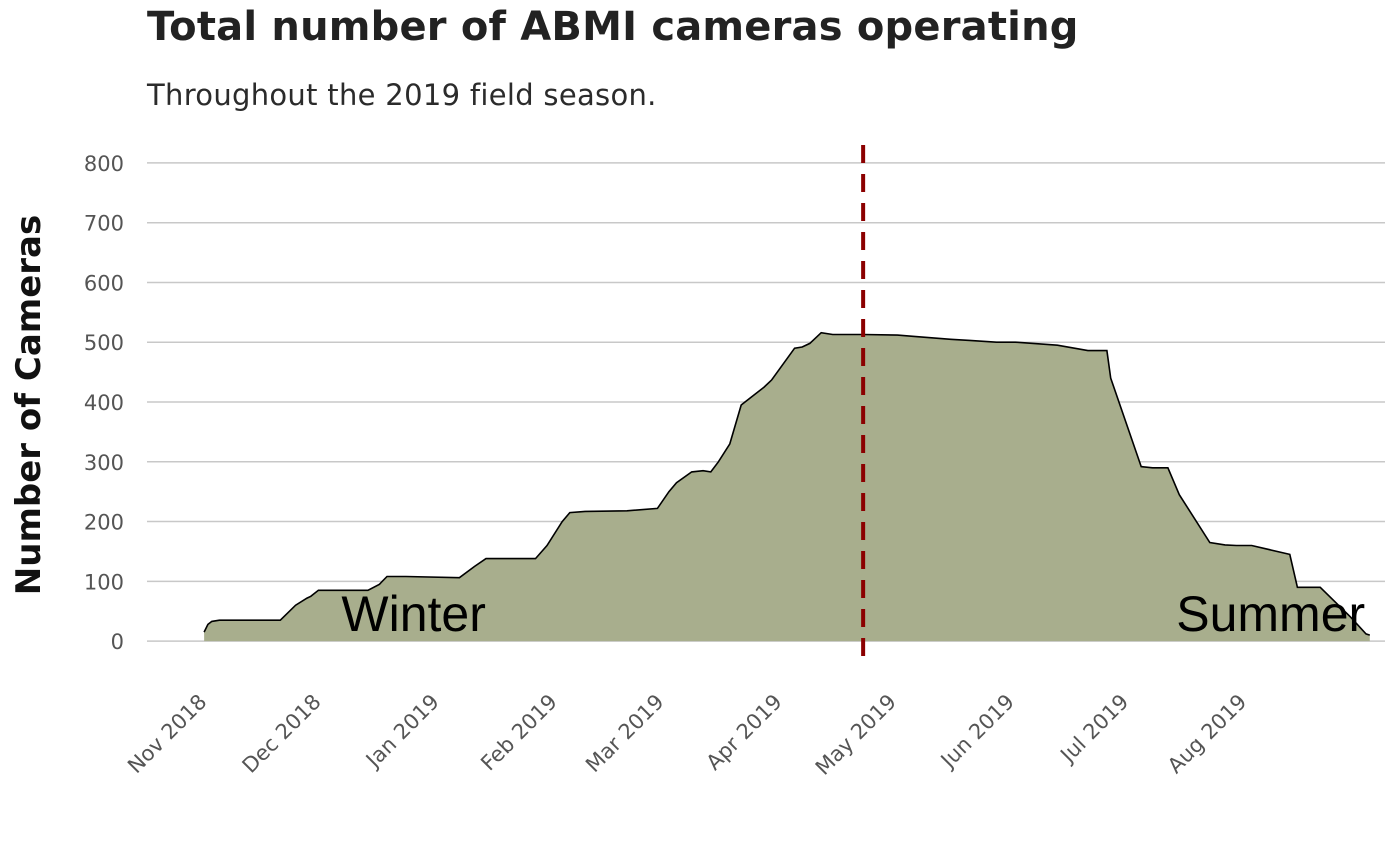  I want to click on y-tick-label: 700, so click(104, 224).